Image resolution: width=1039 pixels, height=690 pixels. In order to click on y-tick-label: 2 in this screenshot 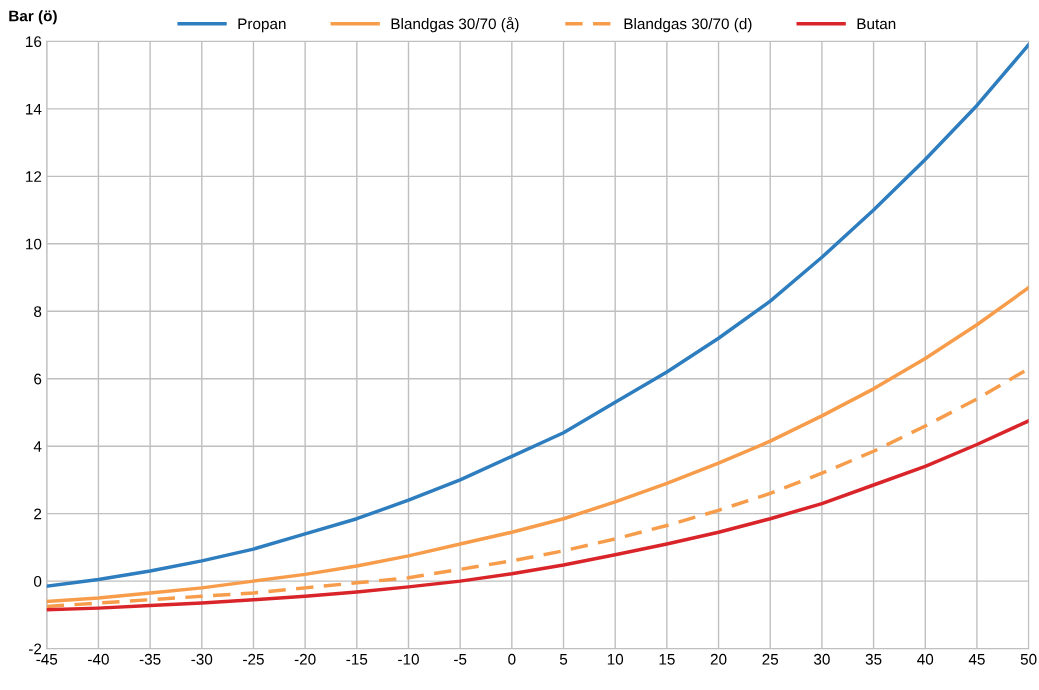, I will do `click(38, 514)`.